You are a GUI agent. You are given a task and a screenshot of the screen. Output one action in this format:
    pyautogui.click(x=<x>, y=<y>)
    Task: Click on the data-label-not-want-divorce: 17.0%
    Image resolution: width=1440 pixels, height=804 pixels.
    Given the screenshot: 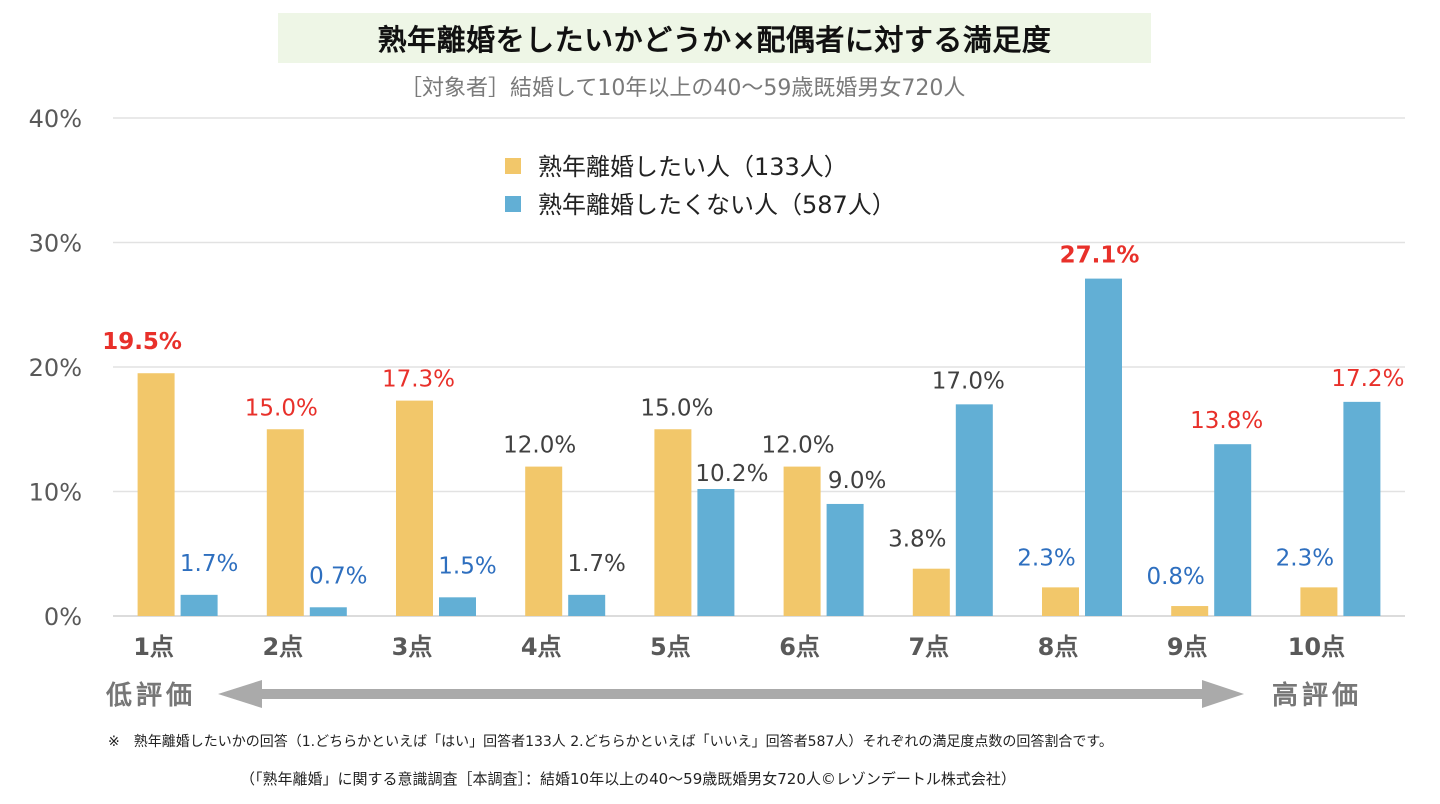 What is the action you would take?
    pyautogui.click(x=968, y=381)
    